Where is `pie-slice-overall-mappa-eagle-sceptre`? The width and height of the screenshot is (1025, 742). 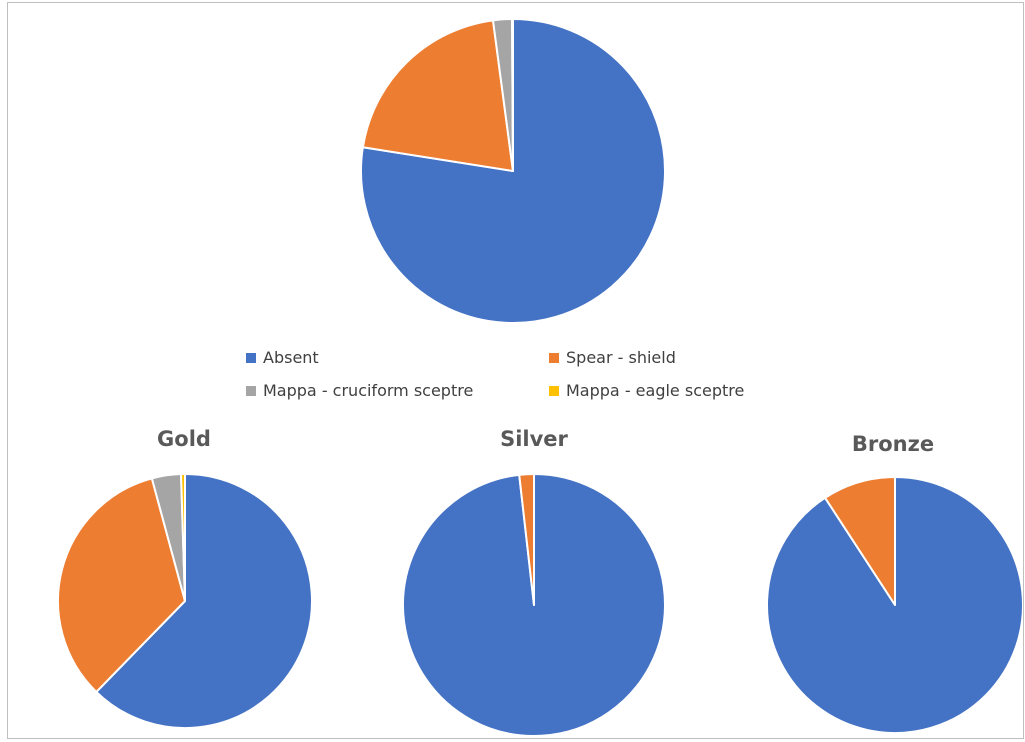
pie-slice-overall-mappa-eagle-sceptre is located at coordinates (512, 95).